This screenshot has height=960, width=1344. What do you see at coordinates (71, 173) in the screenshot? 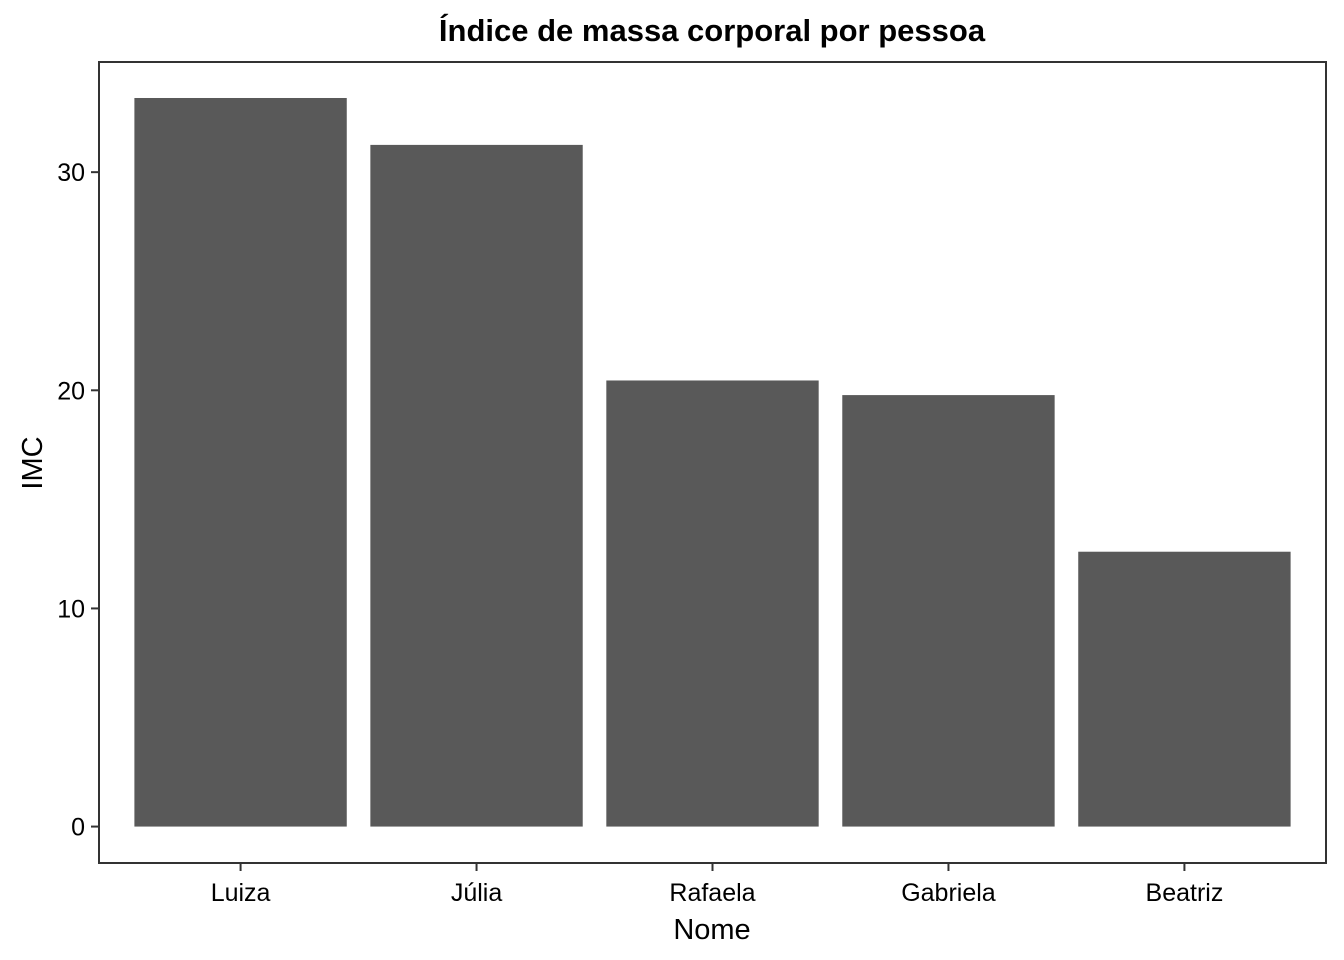
I see `y-tick-label: 30` at bounding box center [71, 173].